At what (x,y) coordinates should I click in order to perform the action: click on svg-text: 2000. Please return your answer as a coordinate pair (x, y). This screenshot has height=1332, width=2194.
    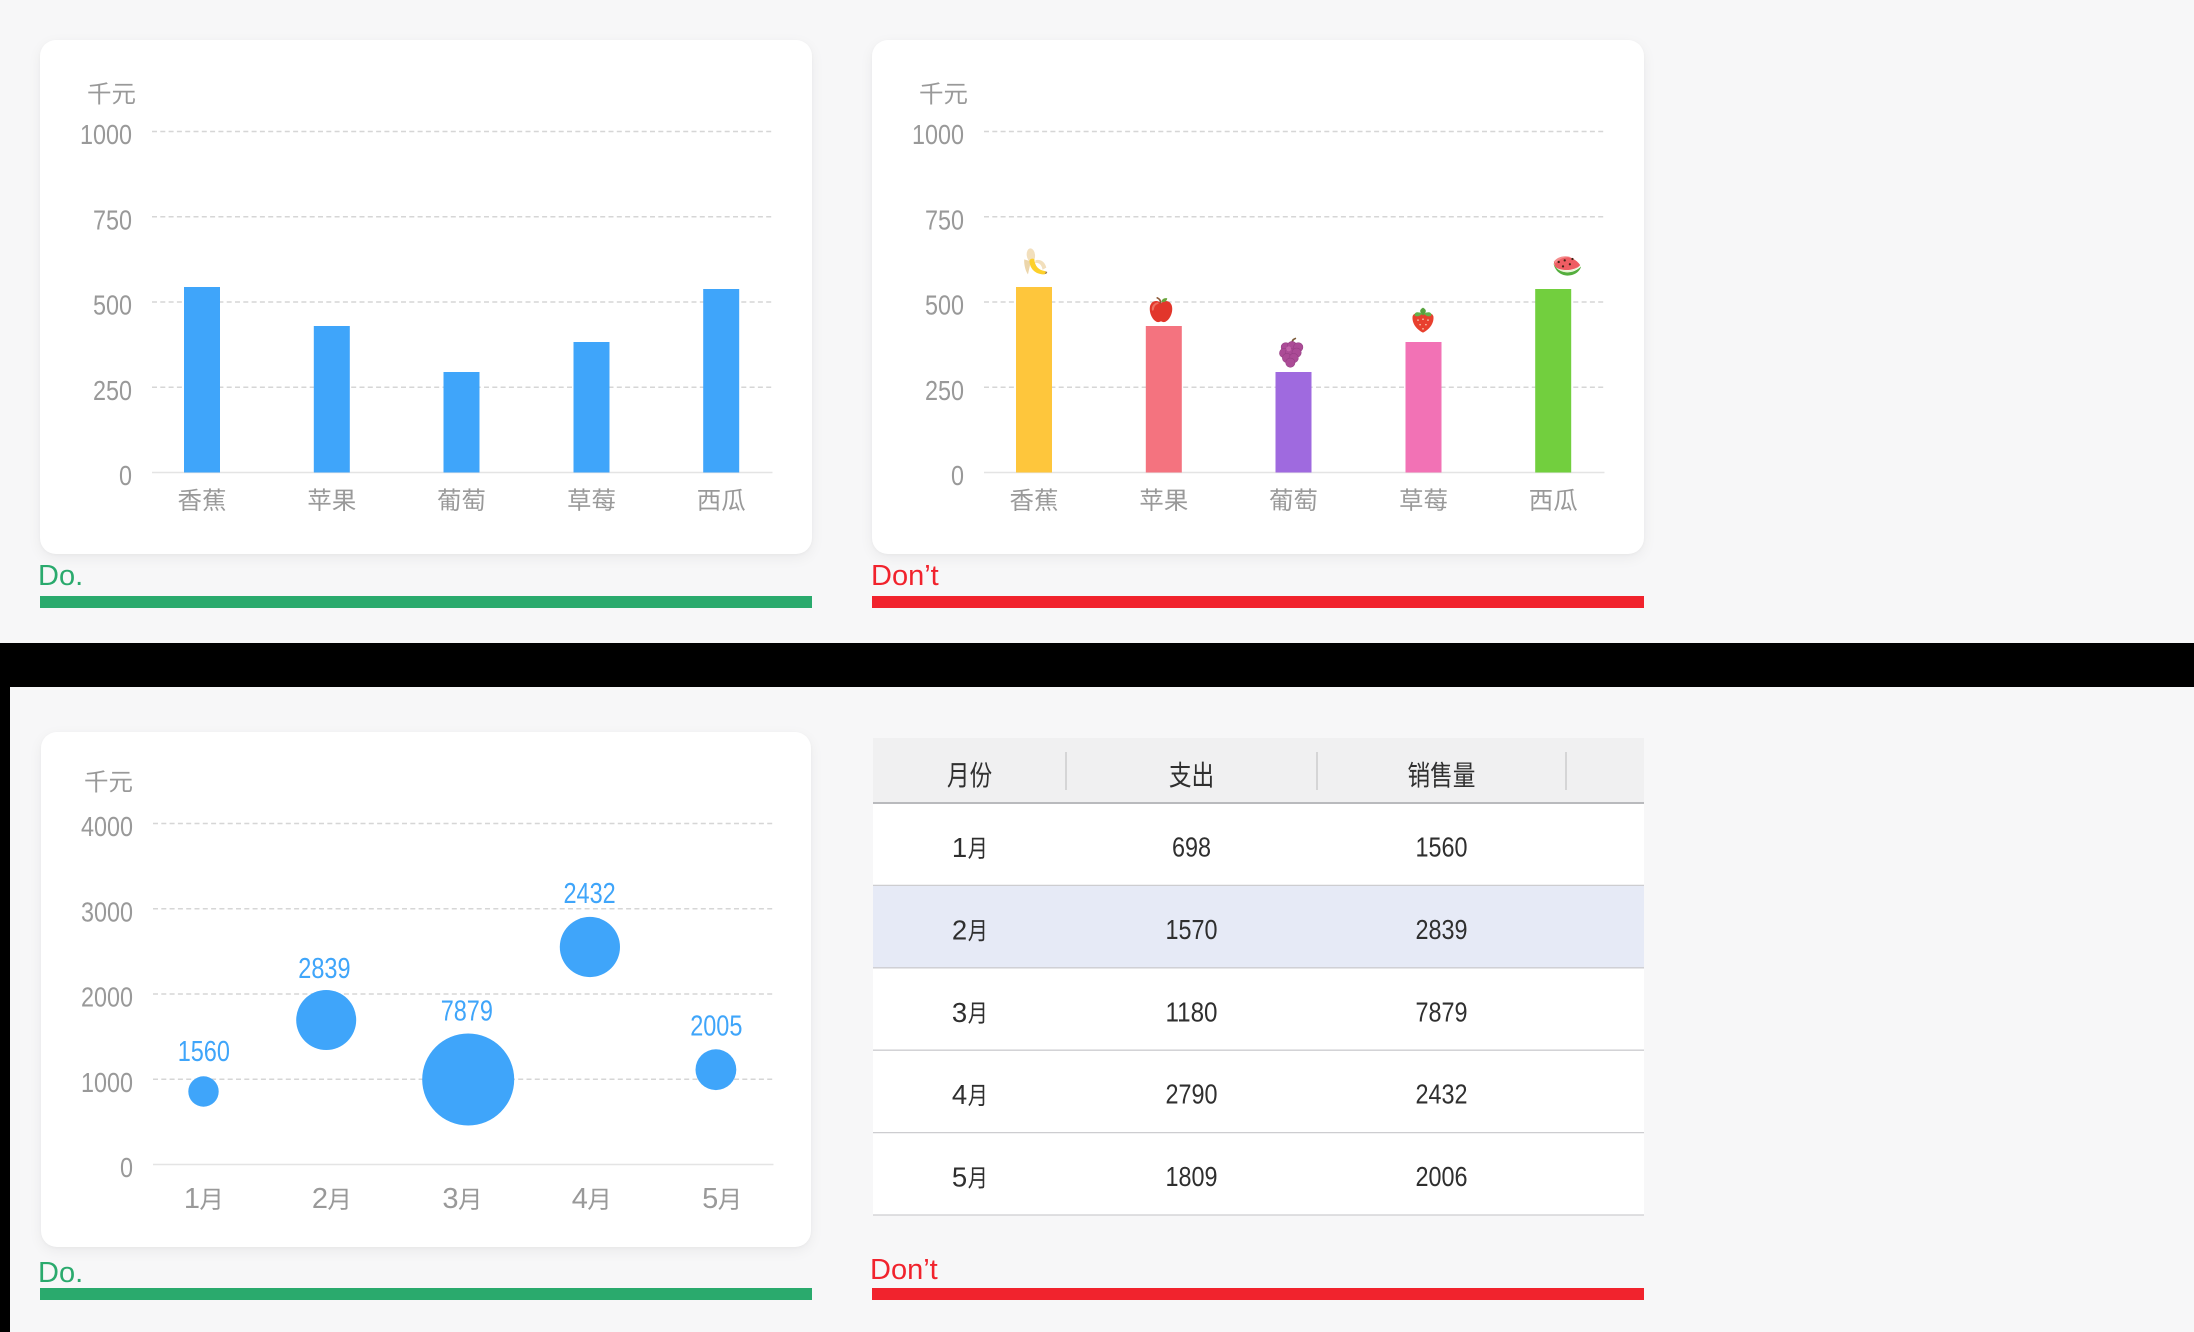
    Looking at the image, I should click on (107, 997).